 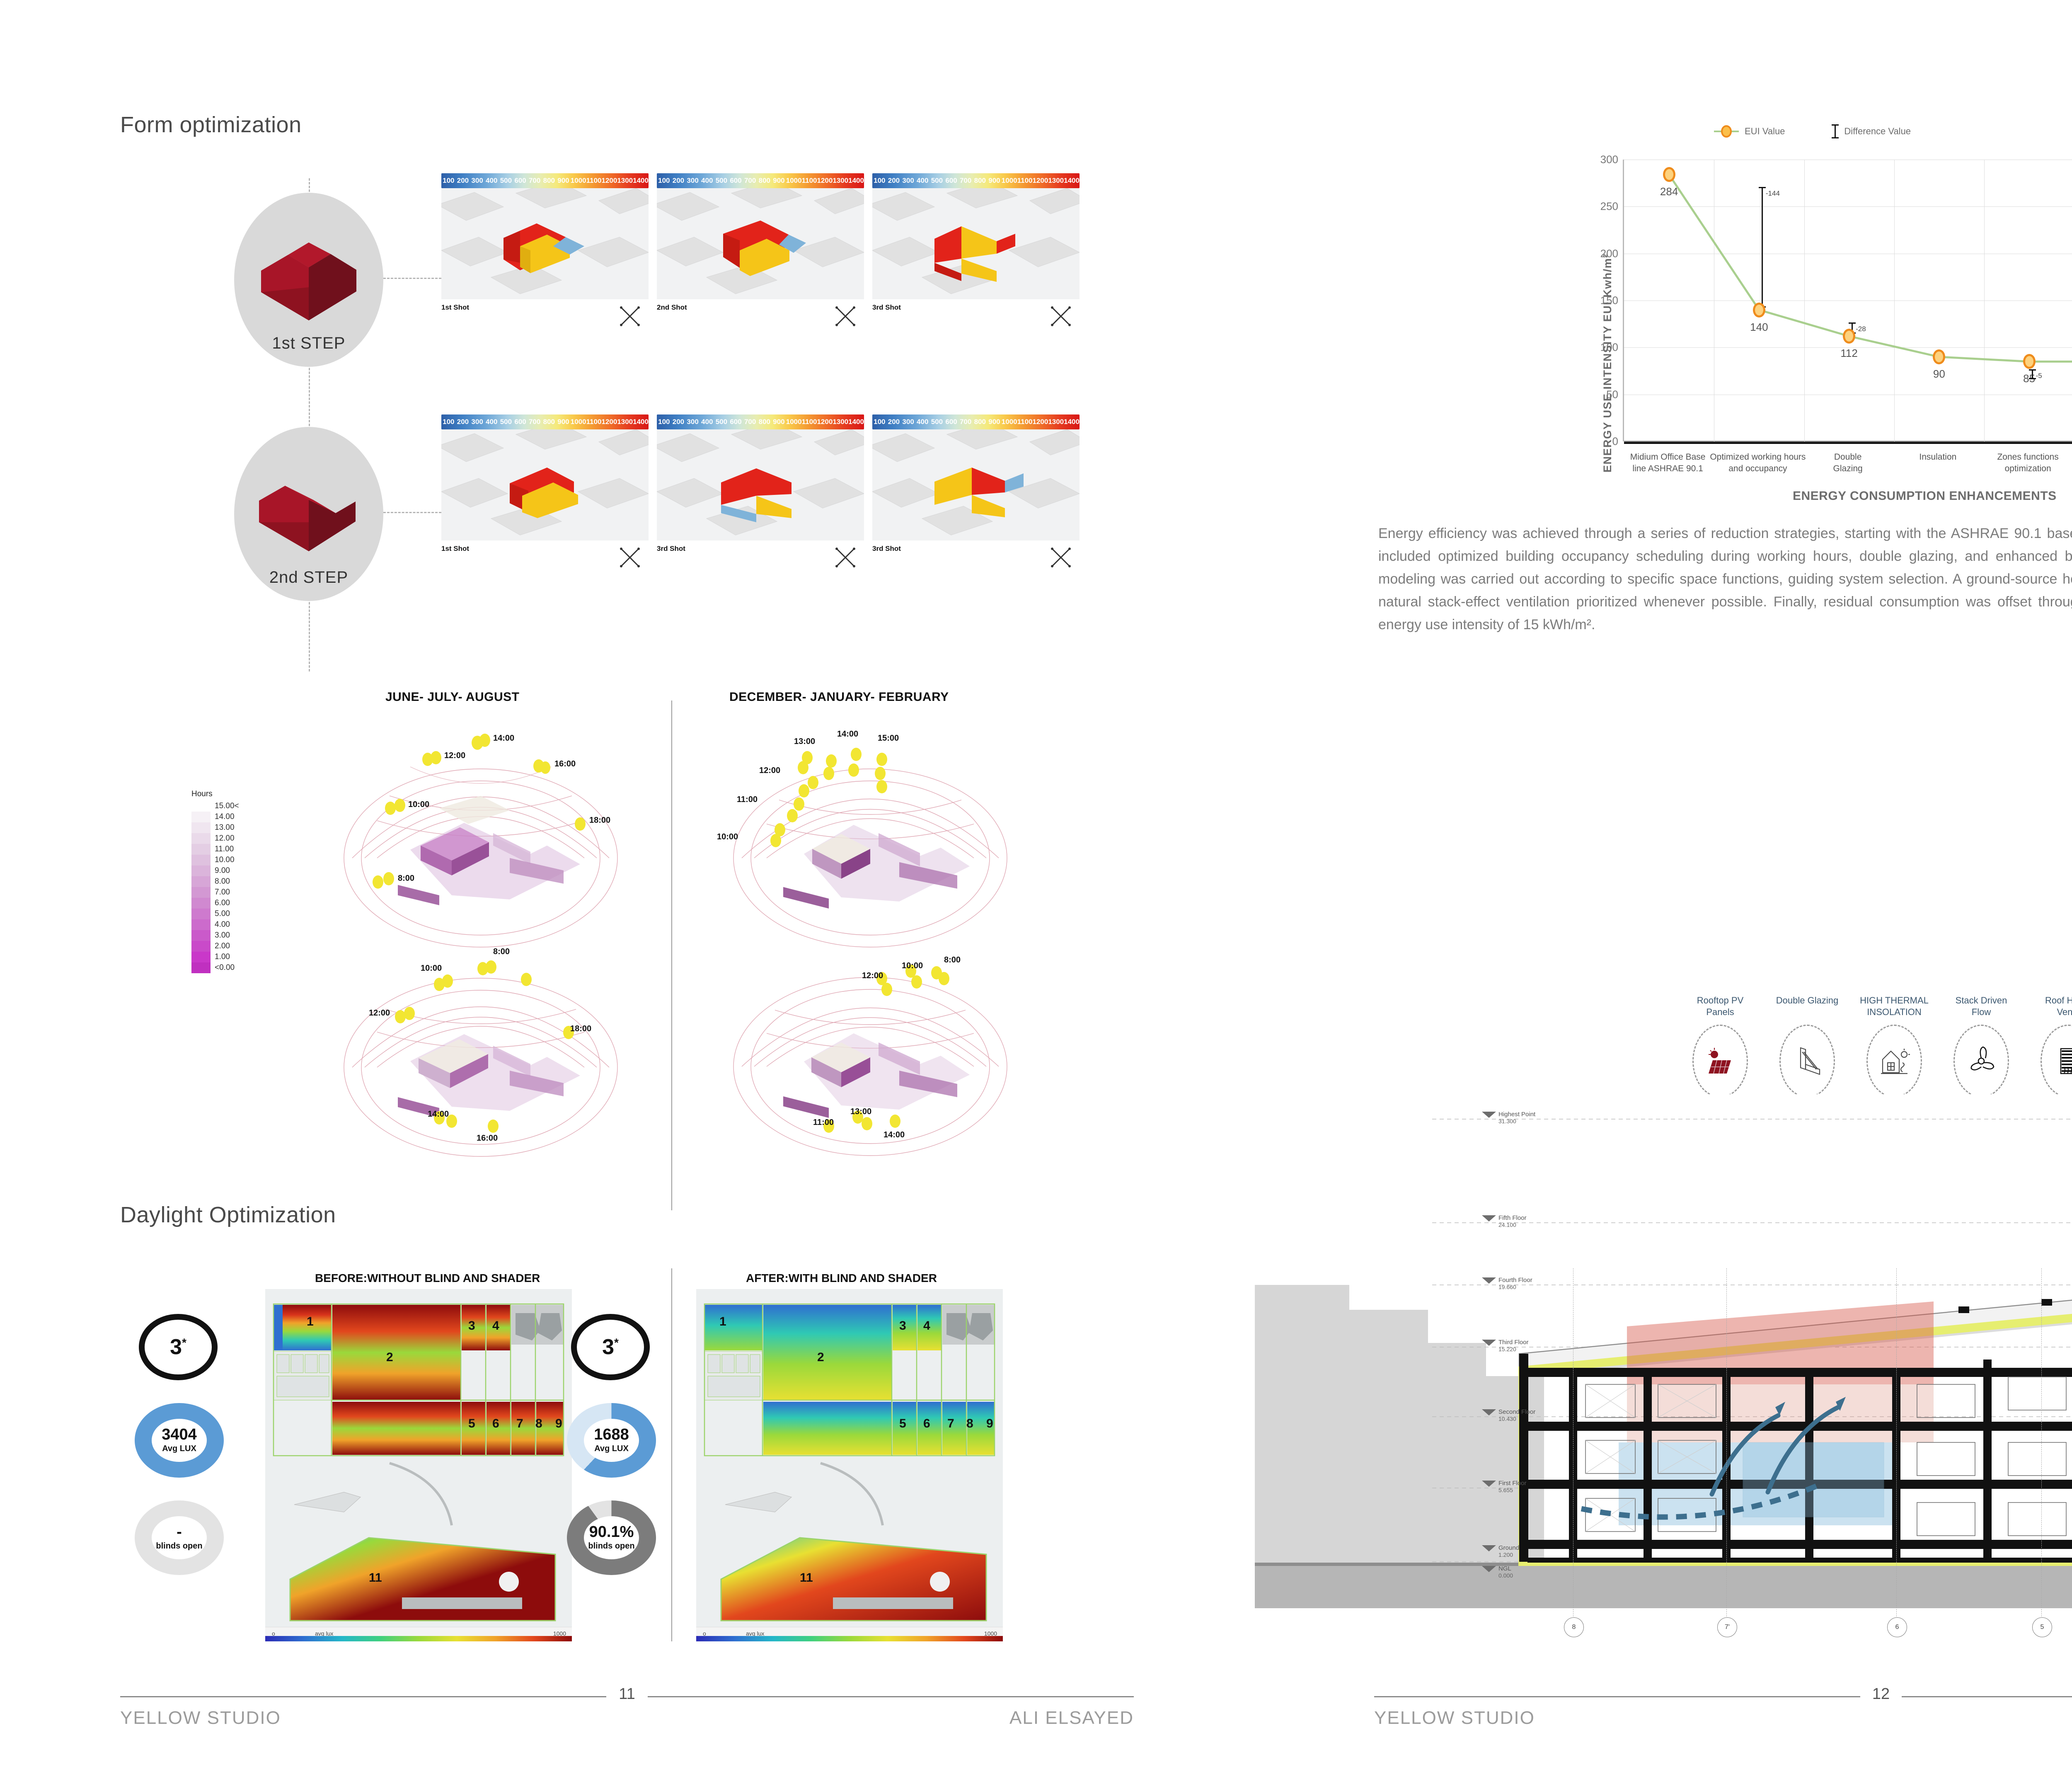 What do you see at coordinates (976, 243) in the screenshot?
I see `massing-render-icon` at bounding box center [976, 243].